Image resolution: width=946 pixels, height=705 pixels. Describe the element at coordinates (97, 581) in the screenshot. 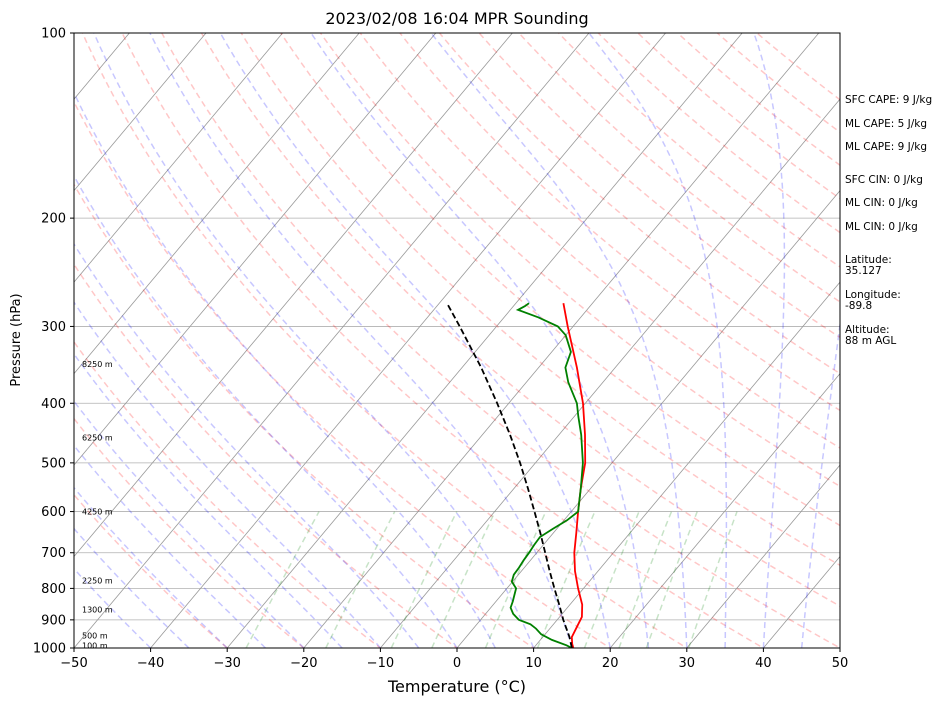

I see `height-label: 2250 m` at that location.